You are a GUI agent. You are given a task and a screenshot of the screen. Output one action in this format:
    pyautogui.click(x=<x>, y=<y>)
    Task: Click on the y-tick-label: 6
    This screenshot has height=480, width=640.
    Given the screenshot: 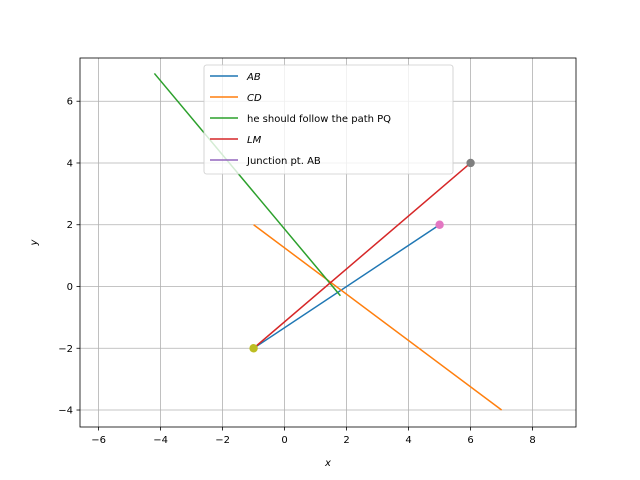 What is the action you would take?
    pyautogui.click(x=70, y=102)
    